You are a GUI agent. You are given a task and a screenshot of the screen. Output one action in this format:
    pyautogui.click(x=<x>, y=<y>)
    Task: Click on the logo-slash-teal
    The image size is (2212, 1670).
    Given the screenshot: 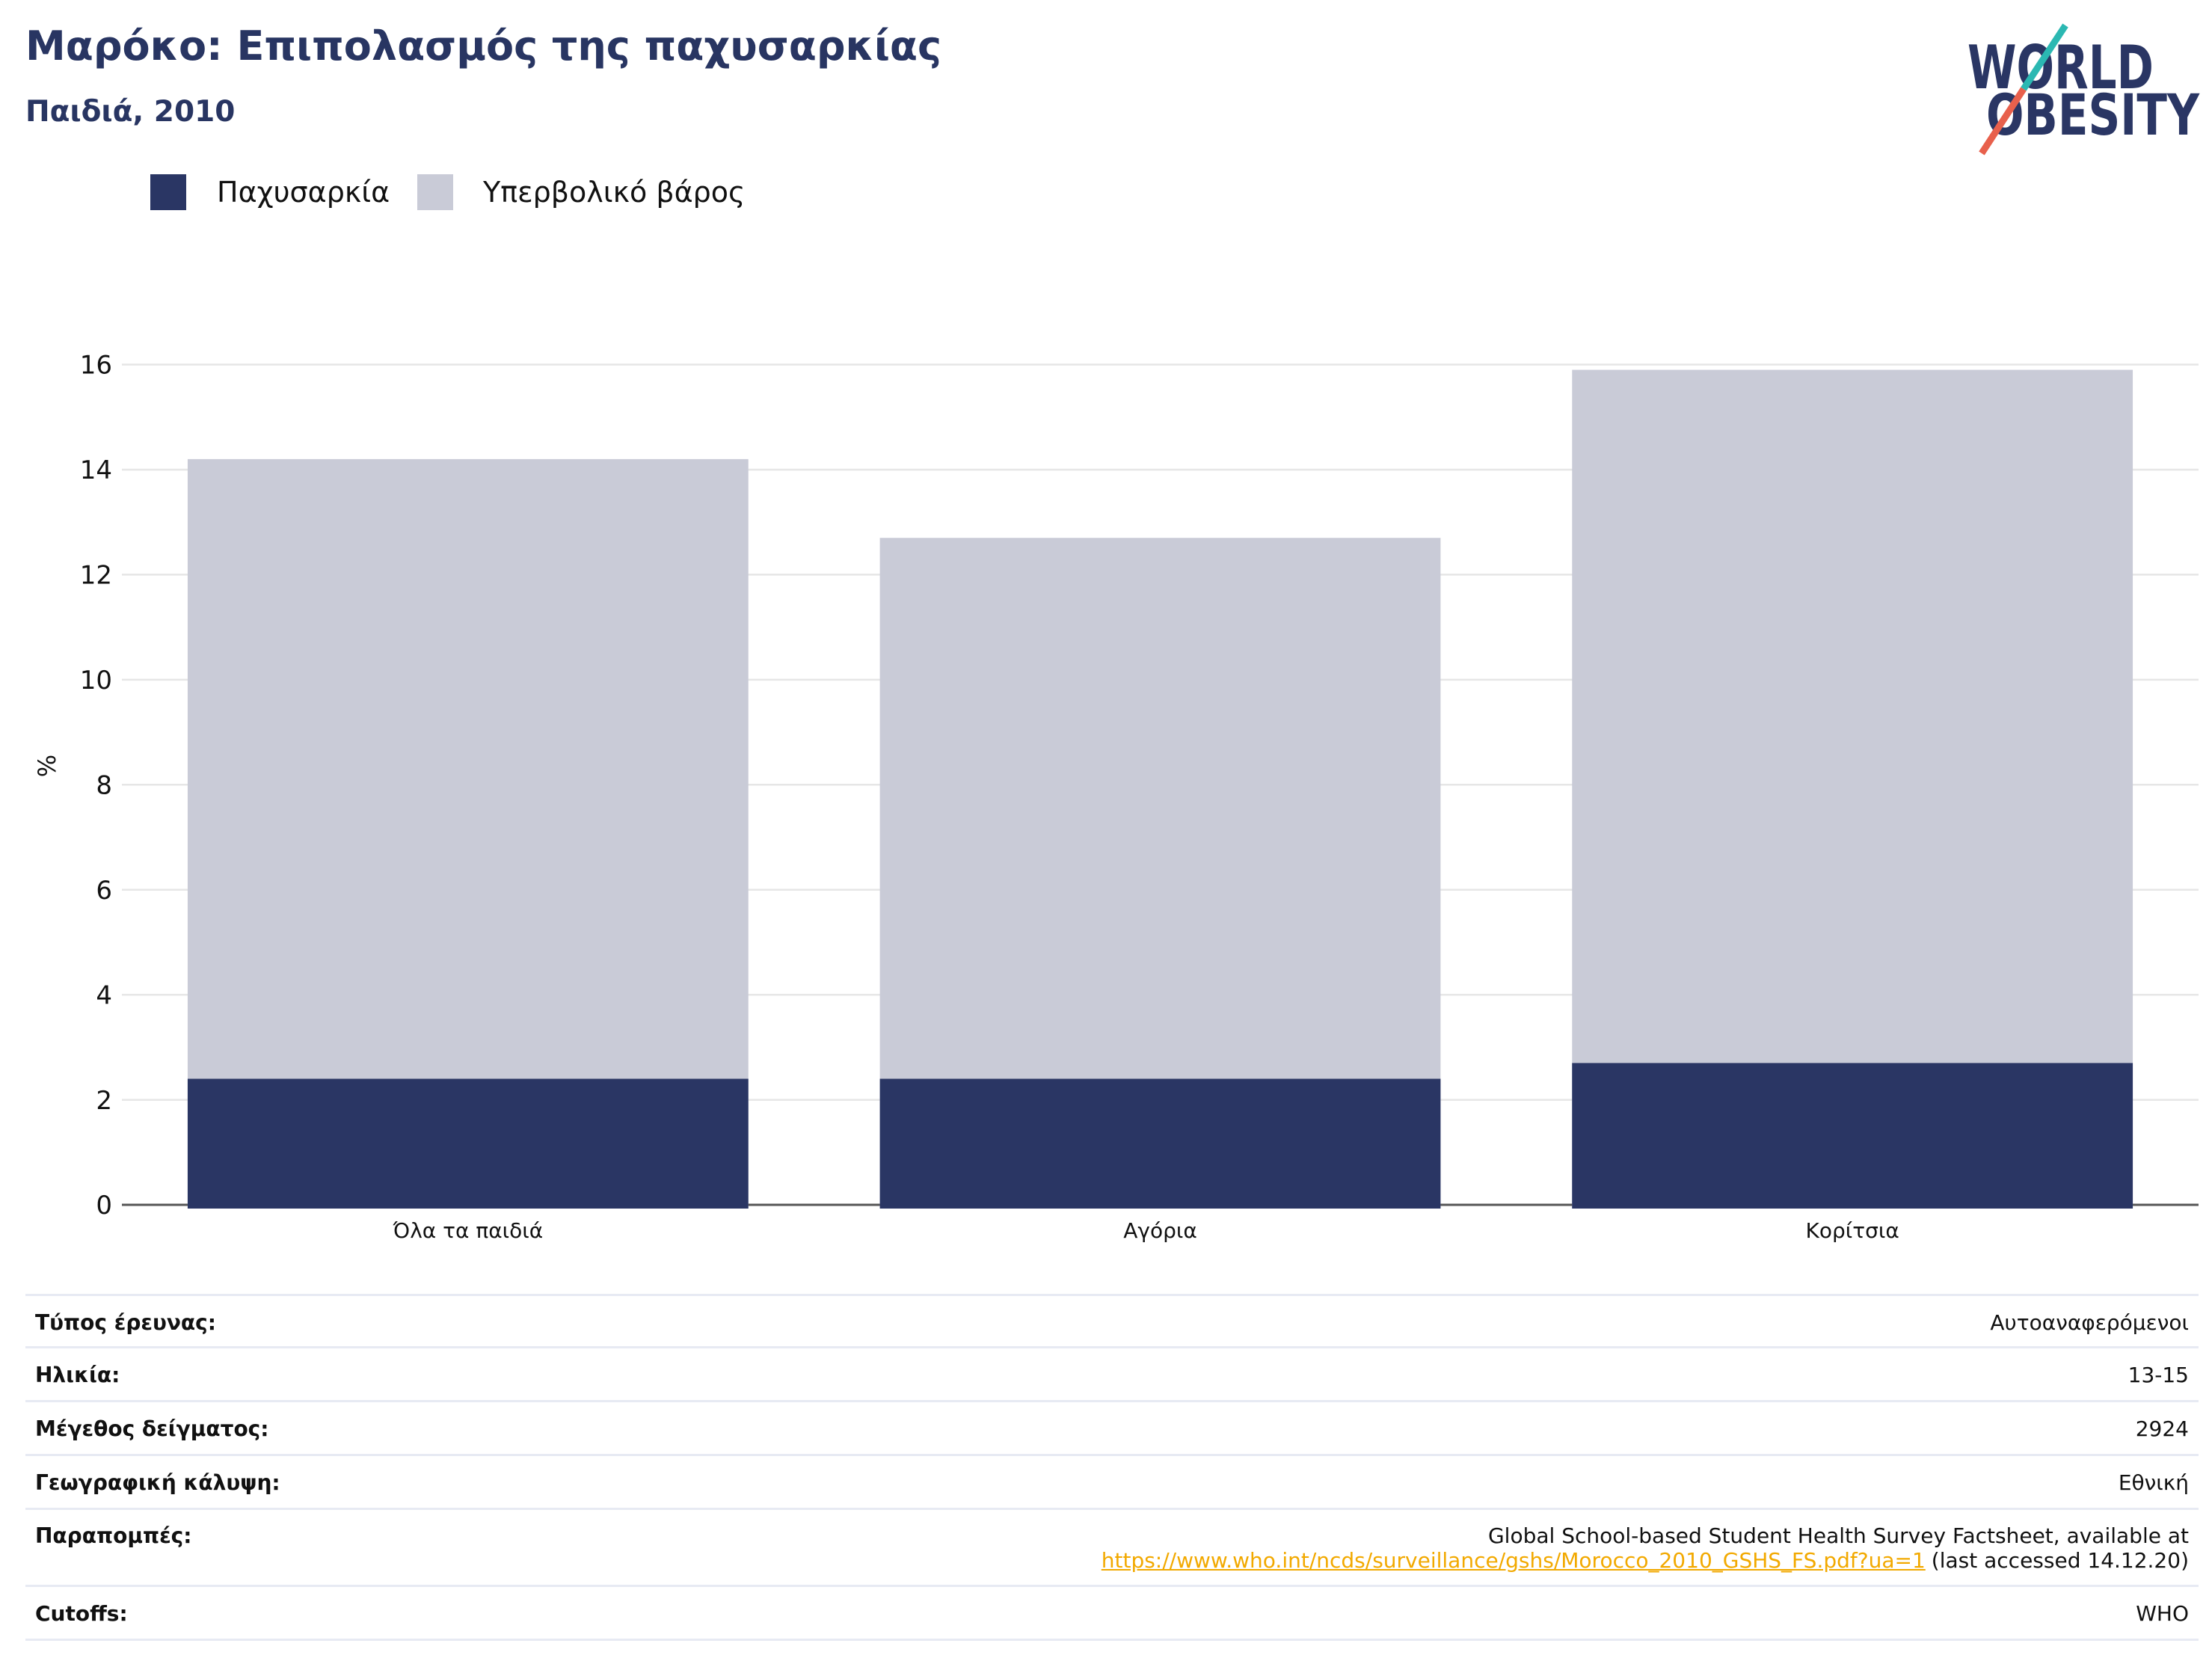 What is the action you would take?
    pyautogui.click(x=2044, y=57)
    